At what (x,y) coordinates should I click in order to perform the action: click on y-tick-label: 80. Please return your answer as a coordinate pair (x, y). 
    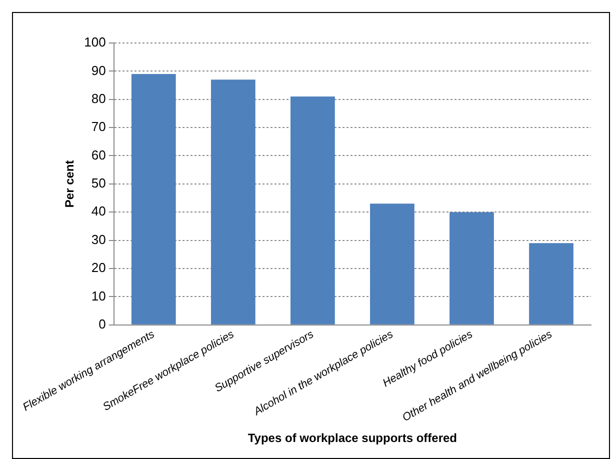
    Looking at the image, I should click on (98, 98).